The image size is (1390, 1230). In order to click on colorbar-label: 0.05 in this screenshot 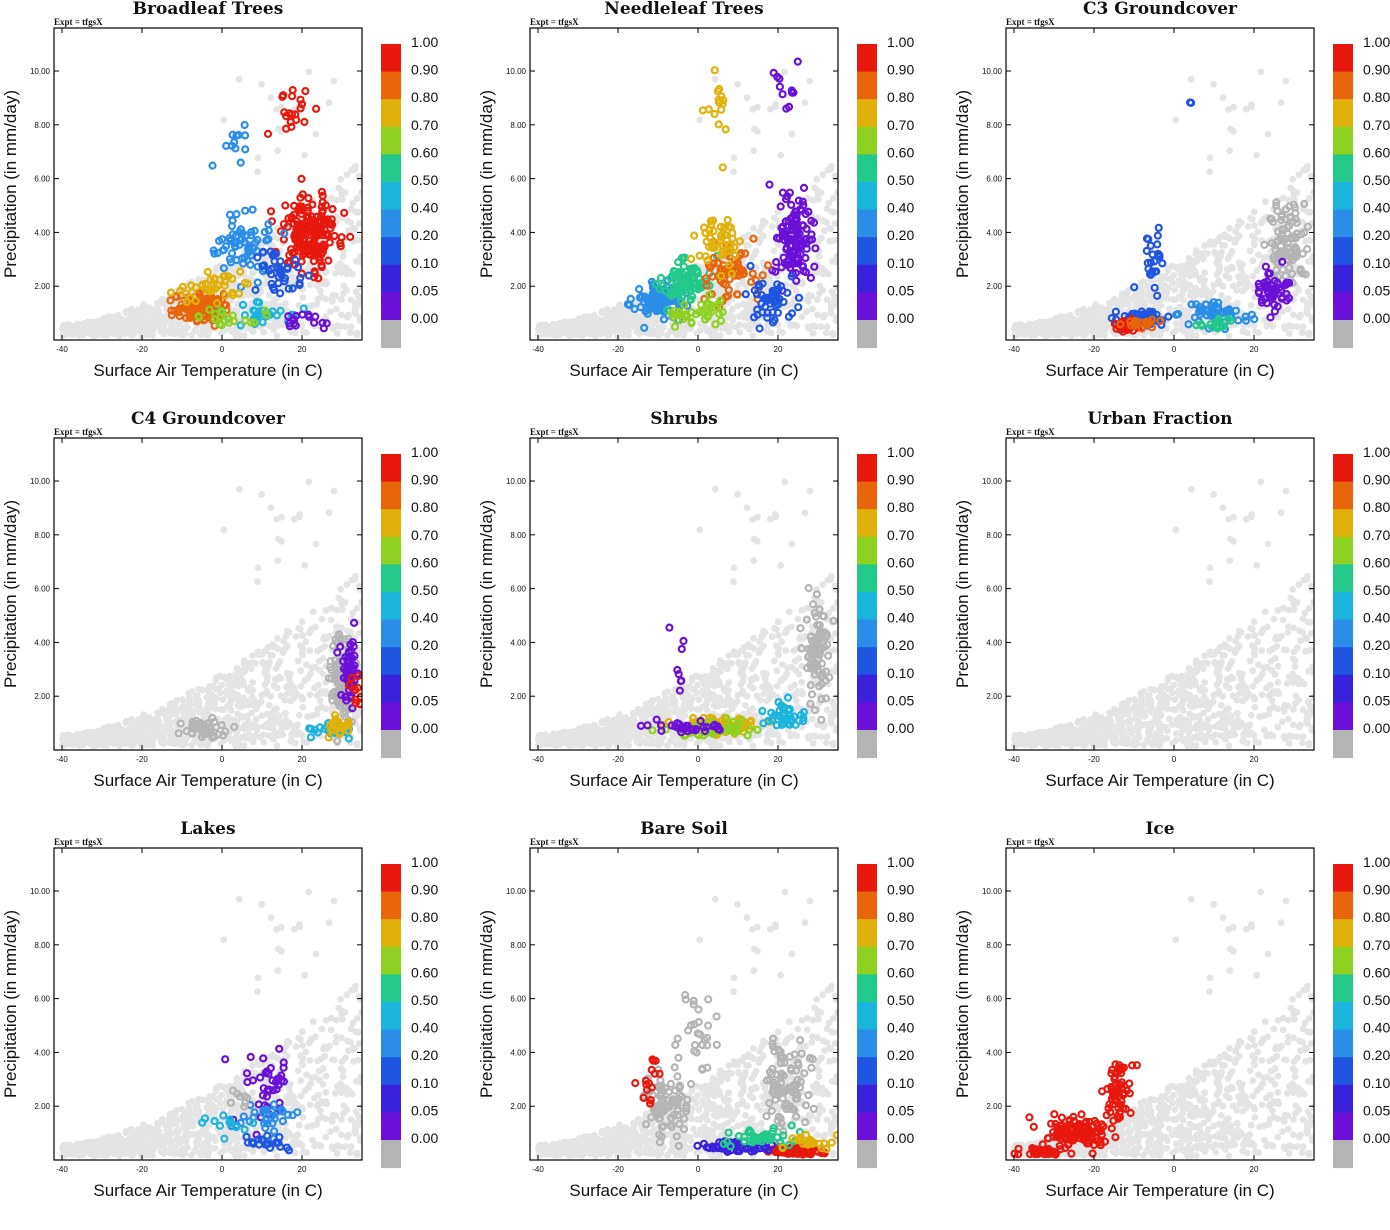, I will do `click(900, 290)`.